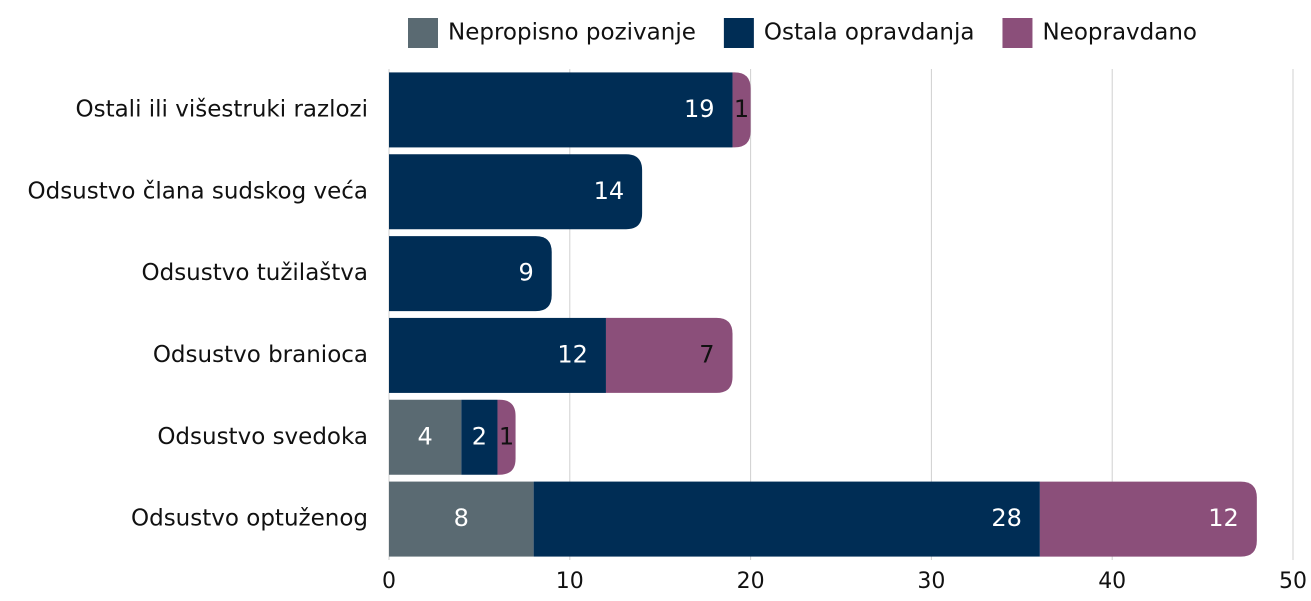 This screenshot has height=601, width=1311. I want to click on y-tick-label: Odsustvo člana sudskog veća, so click(198, 191).